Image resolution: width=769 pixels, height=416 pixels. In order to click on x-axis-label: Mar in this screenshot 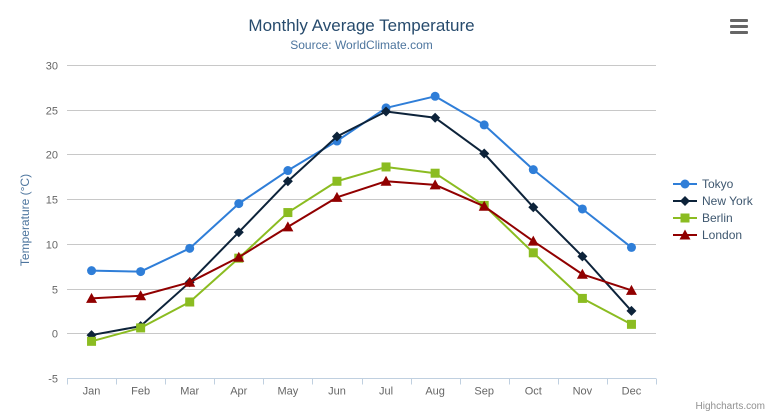, I will do `click(189, 392)`.